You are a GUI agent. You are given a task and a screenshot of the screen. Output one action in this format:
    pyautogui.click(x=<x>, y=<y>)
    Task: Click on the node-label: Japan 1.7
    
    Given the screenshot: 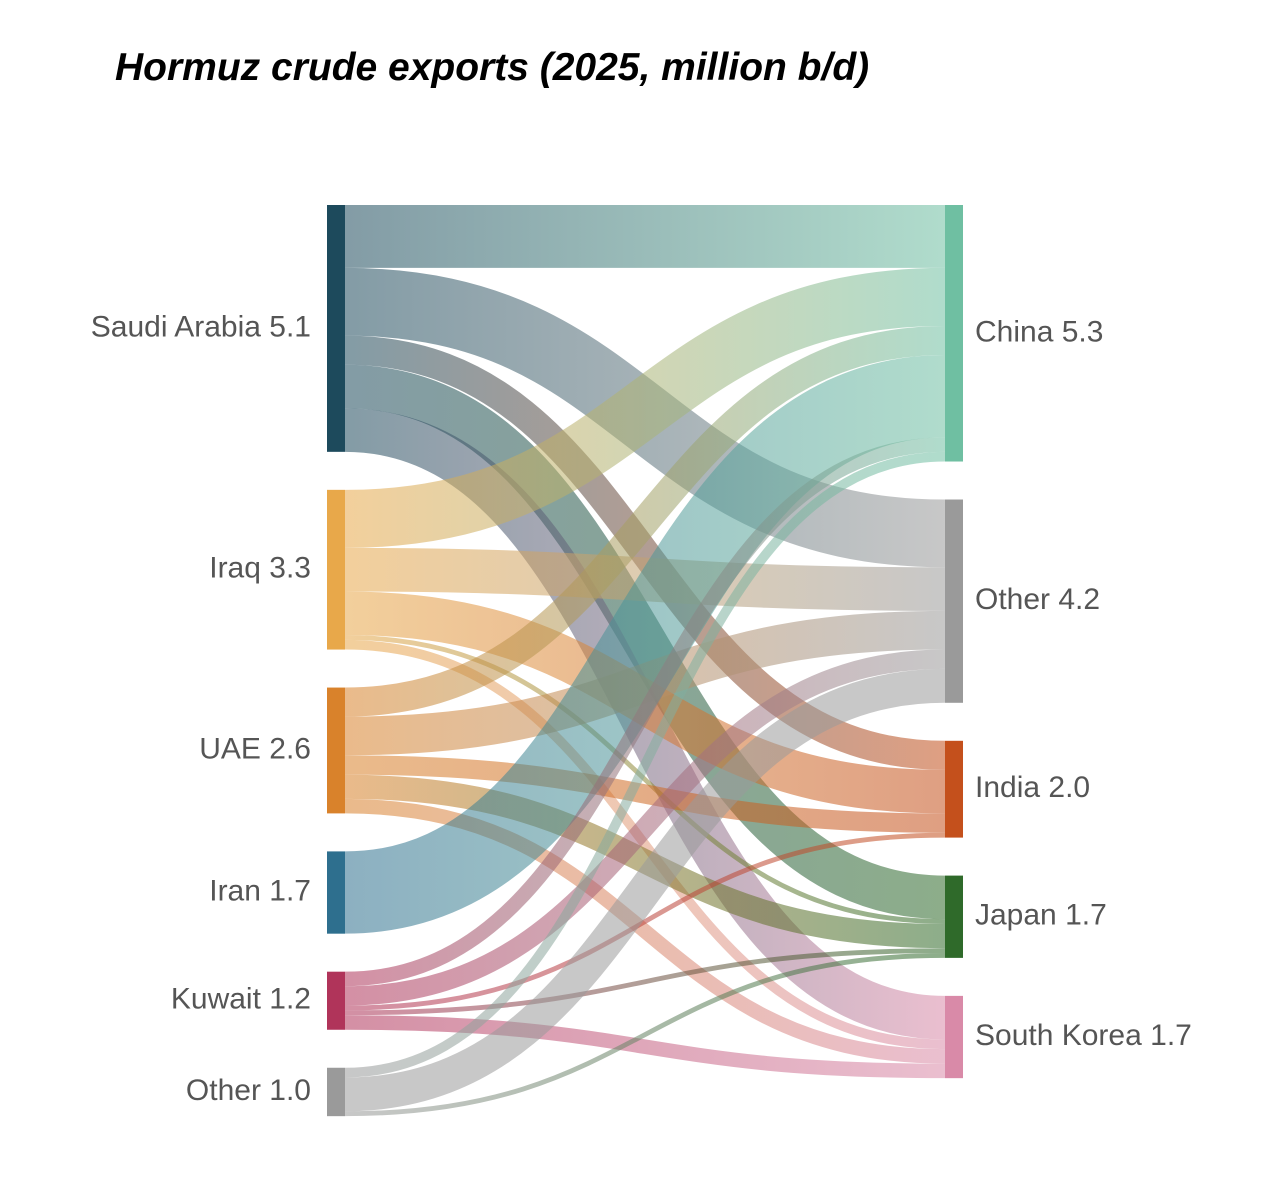 What is the action you would take?
    pyautogui.click(x=1041, y=915)
    